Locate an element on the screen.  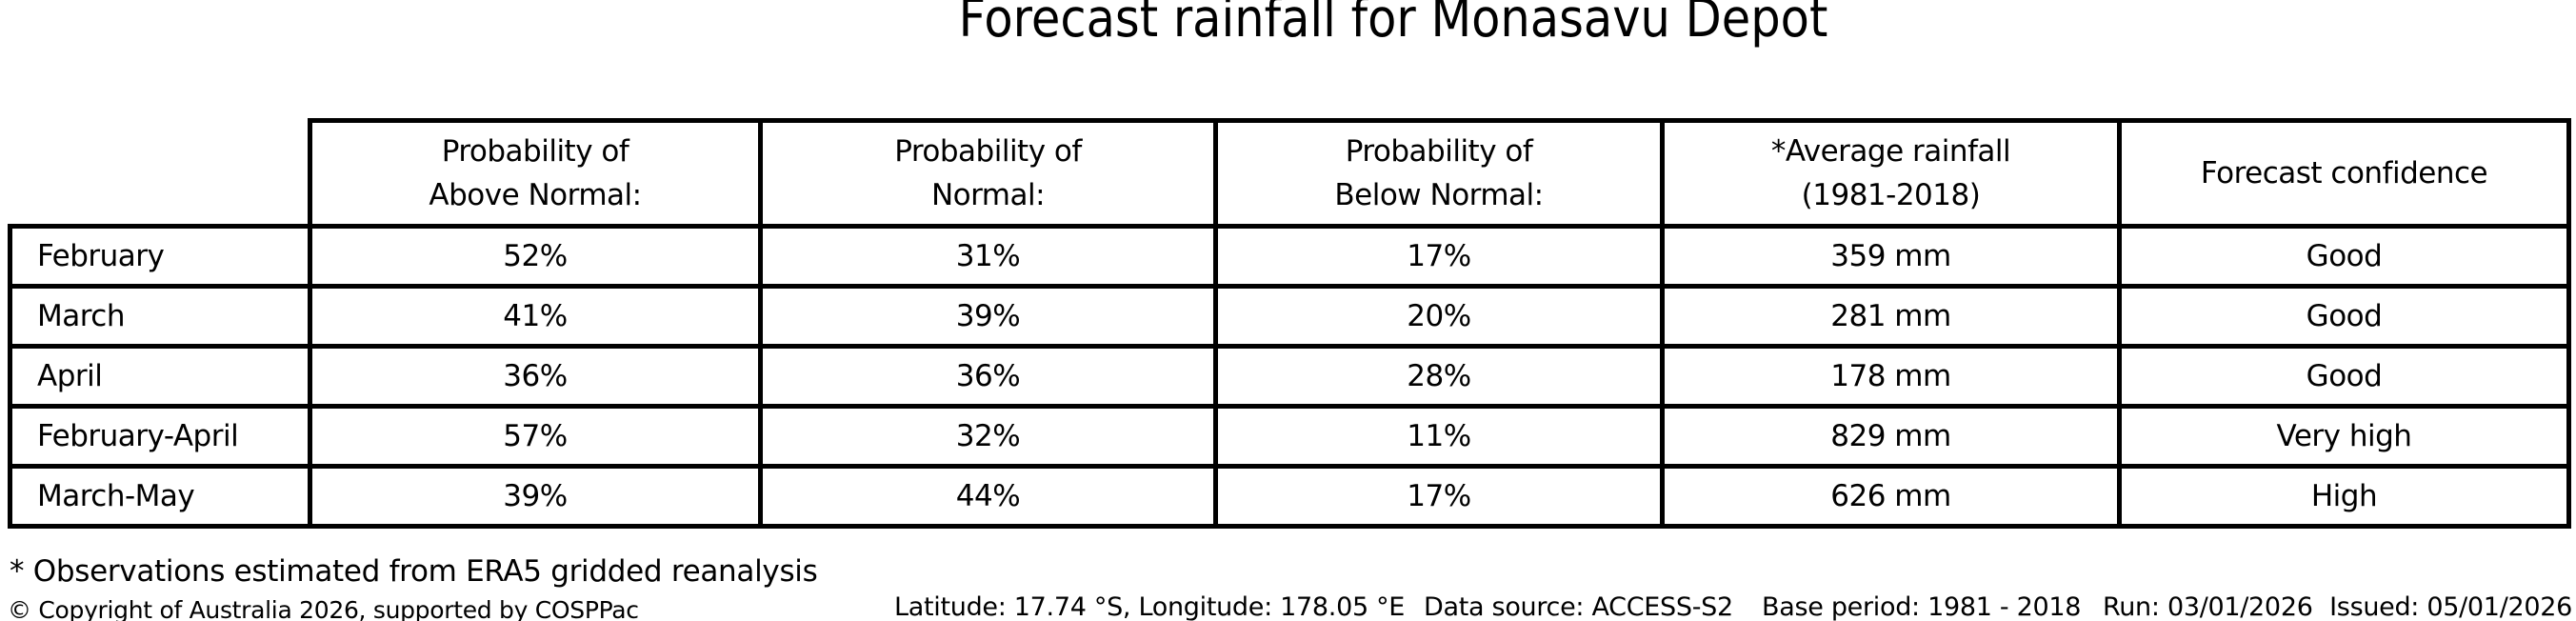
cell-prob-normal: 39% is located at coordinates (988, 317).